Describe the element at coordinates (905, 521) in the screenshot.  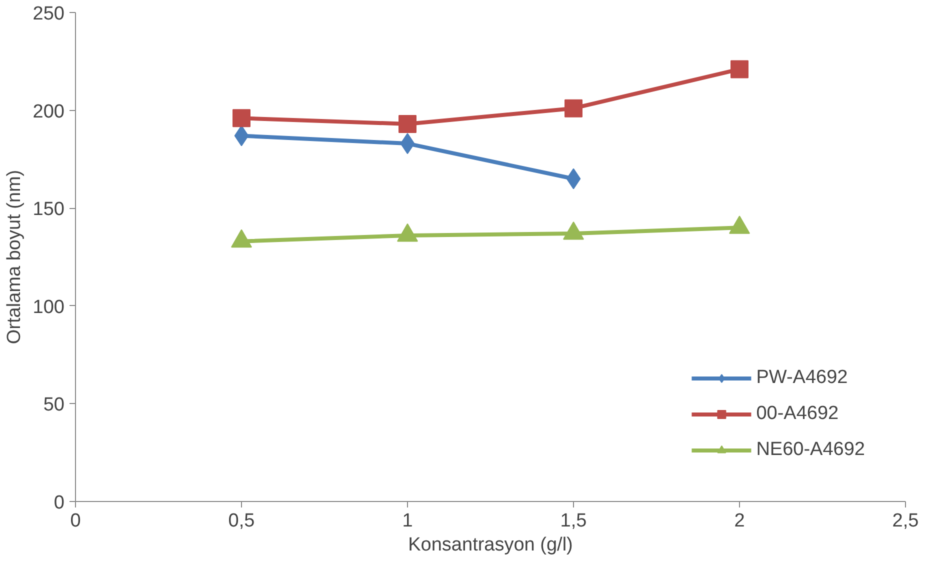
I see `x-tick-label: 2,5` at that location.